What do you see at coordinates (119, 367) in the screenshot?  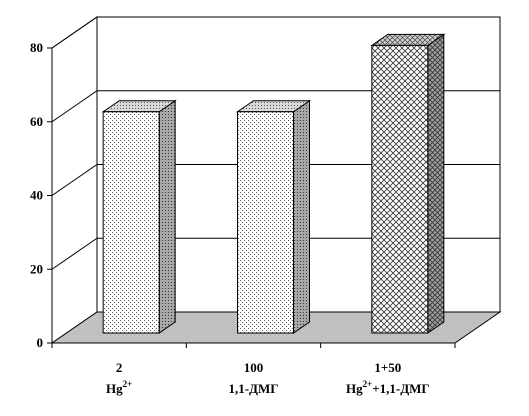 I see `category-label-value: 2` at bounding box center [119, 367].